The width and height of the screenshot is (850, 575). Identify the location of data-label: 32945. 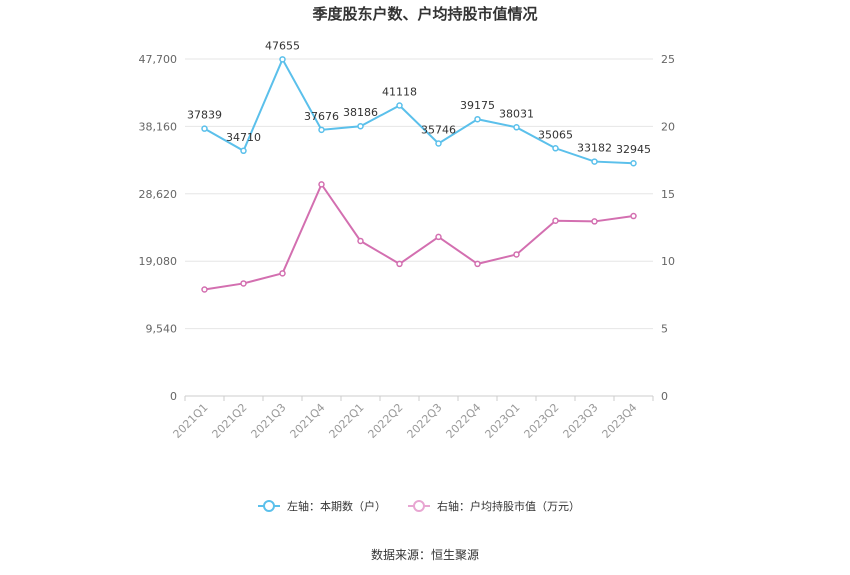
(633, 149).